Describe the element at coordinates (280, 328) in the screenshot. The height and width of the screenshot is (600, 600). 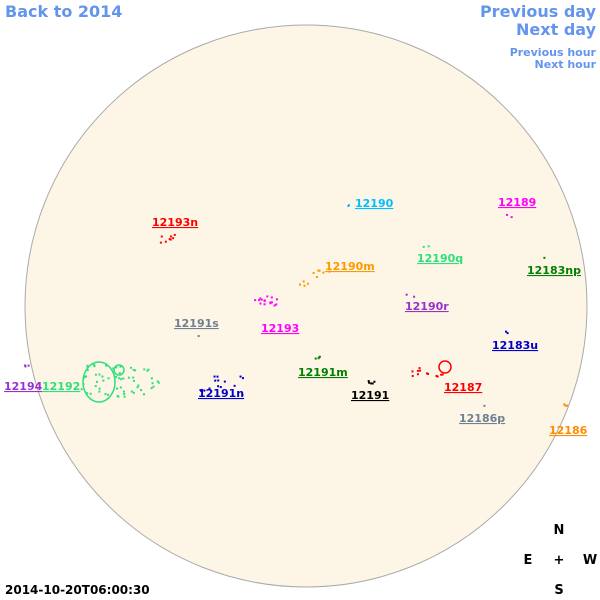
I see `region-label: 12193` at that location.